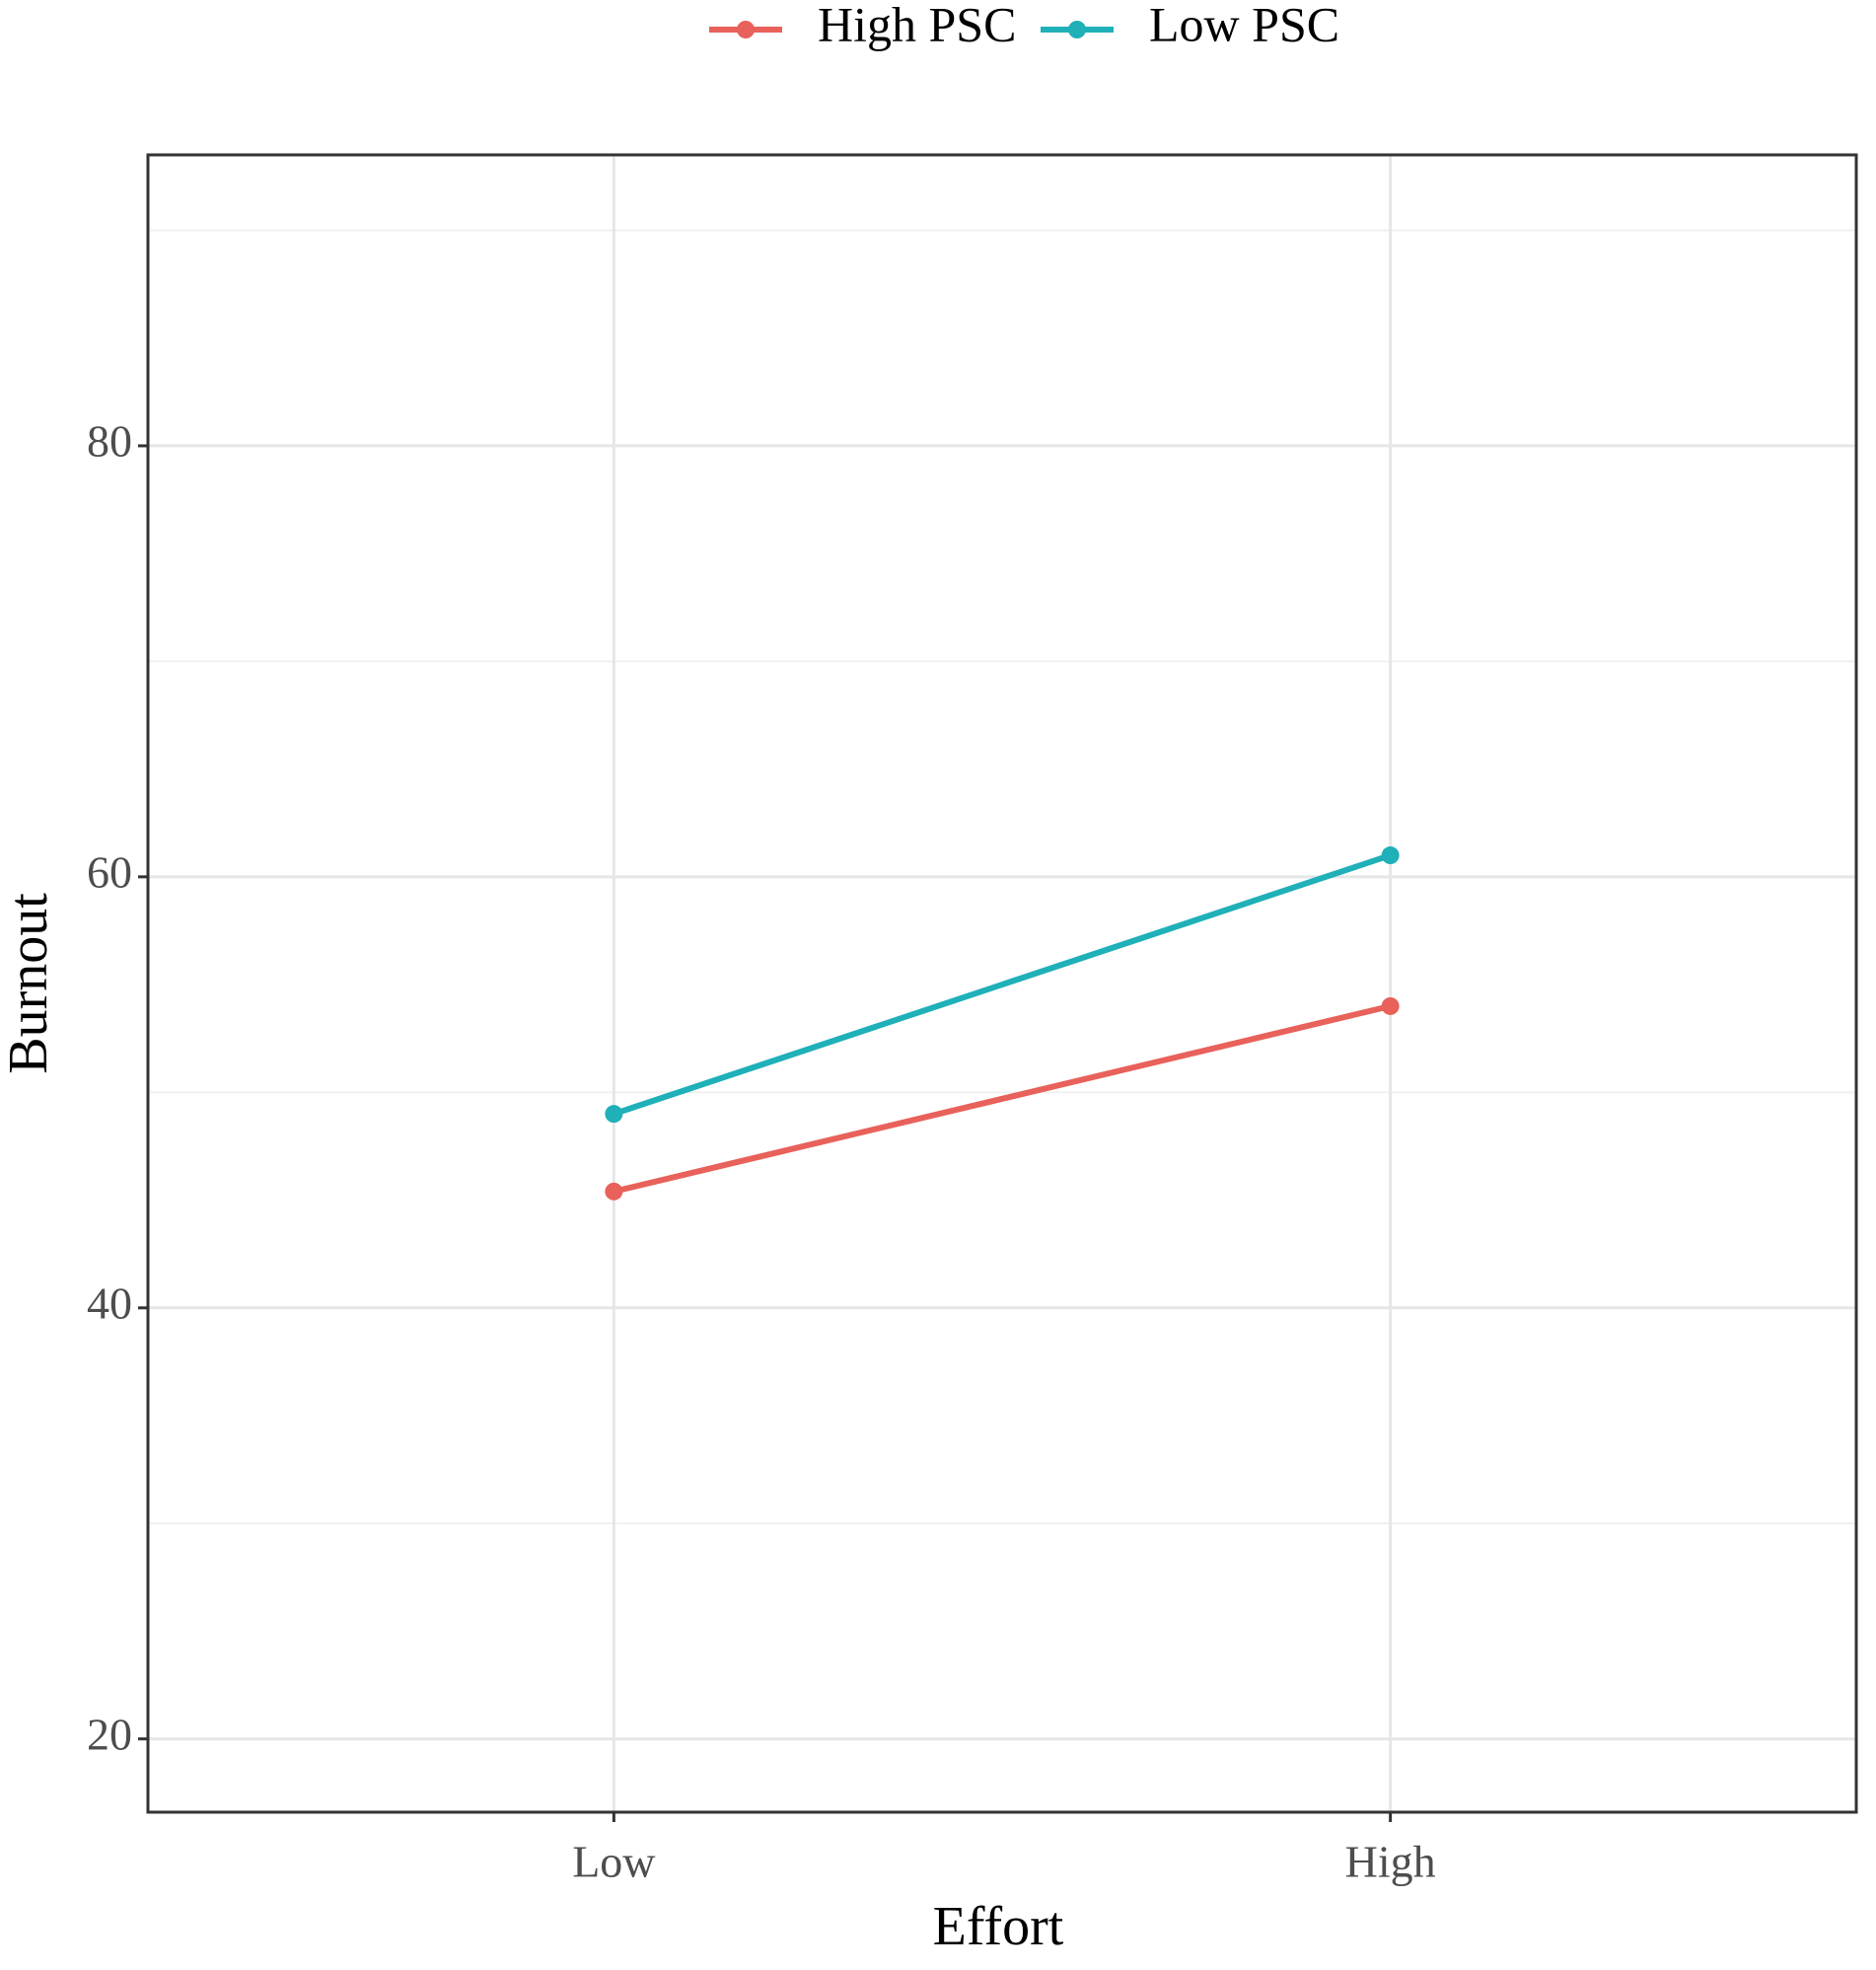 This screenshot has width=1876, height=1970. What do you see at coordinates (109, 1734) in the screenshot?
I see `y-tick-label: 20` at bounding box center [109, 1734].